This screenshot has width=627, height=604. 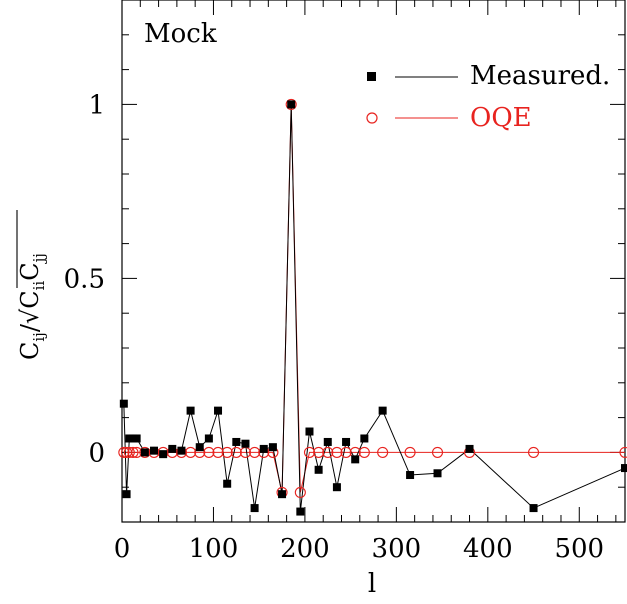 I want to click on y-axis-label: Cij/√CiiCjj, so click(x=32, y=285).